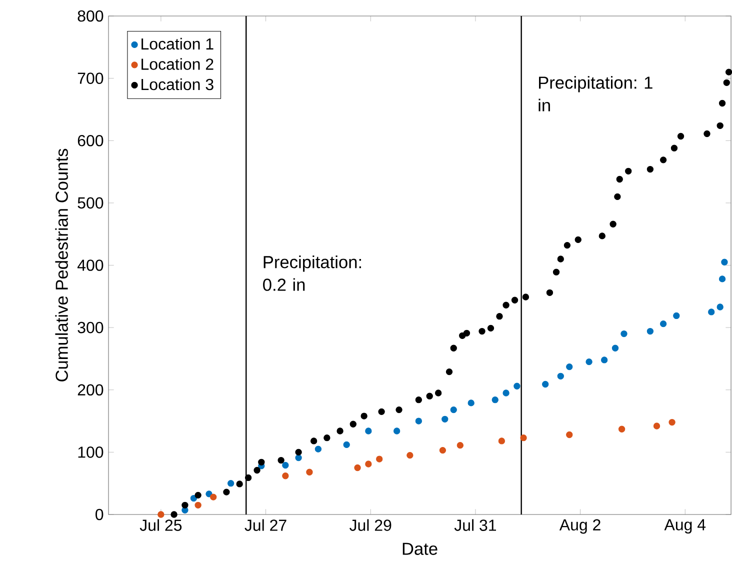  I want to click on x-tick-label: Jul 25, so click(161, 525).